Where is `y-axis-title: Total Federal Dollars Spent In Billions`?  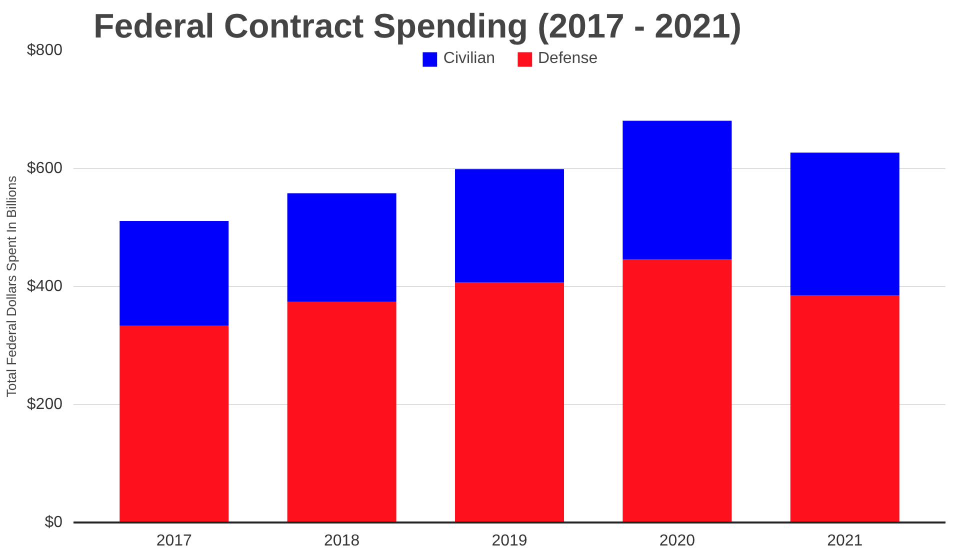
y-axis-title: Total Federal Dollars Spent In Billions is located at coordinates (11, 286).